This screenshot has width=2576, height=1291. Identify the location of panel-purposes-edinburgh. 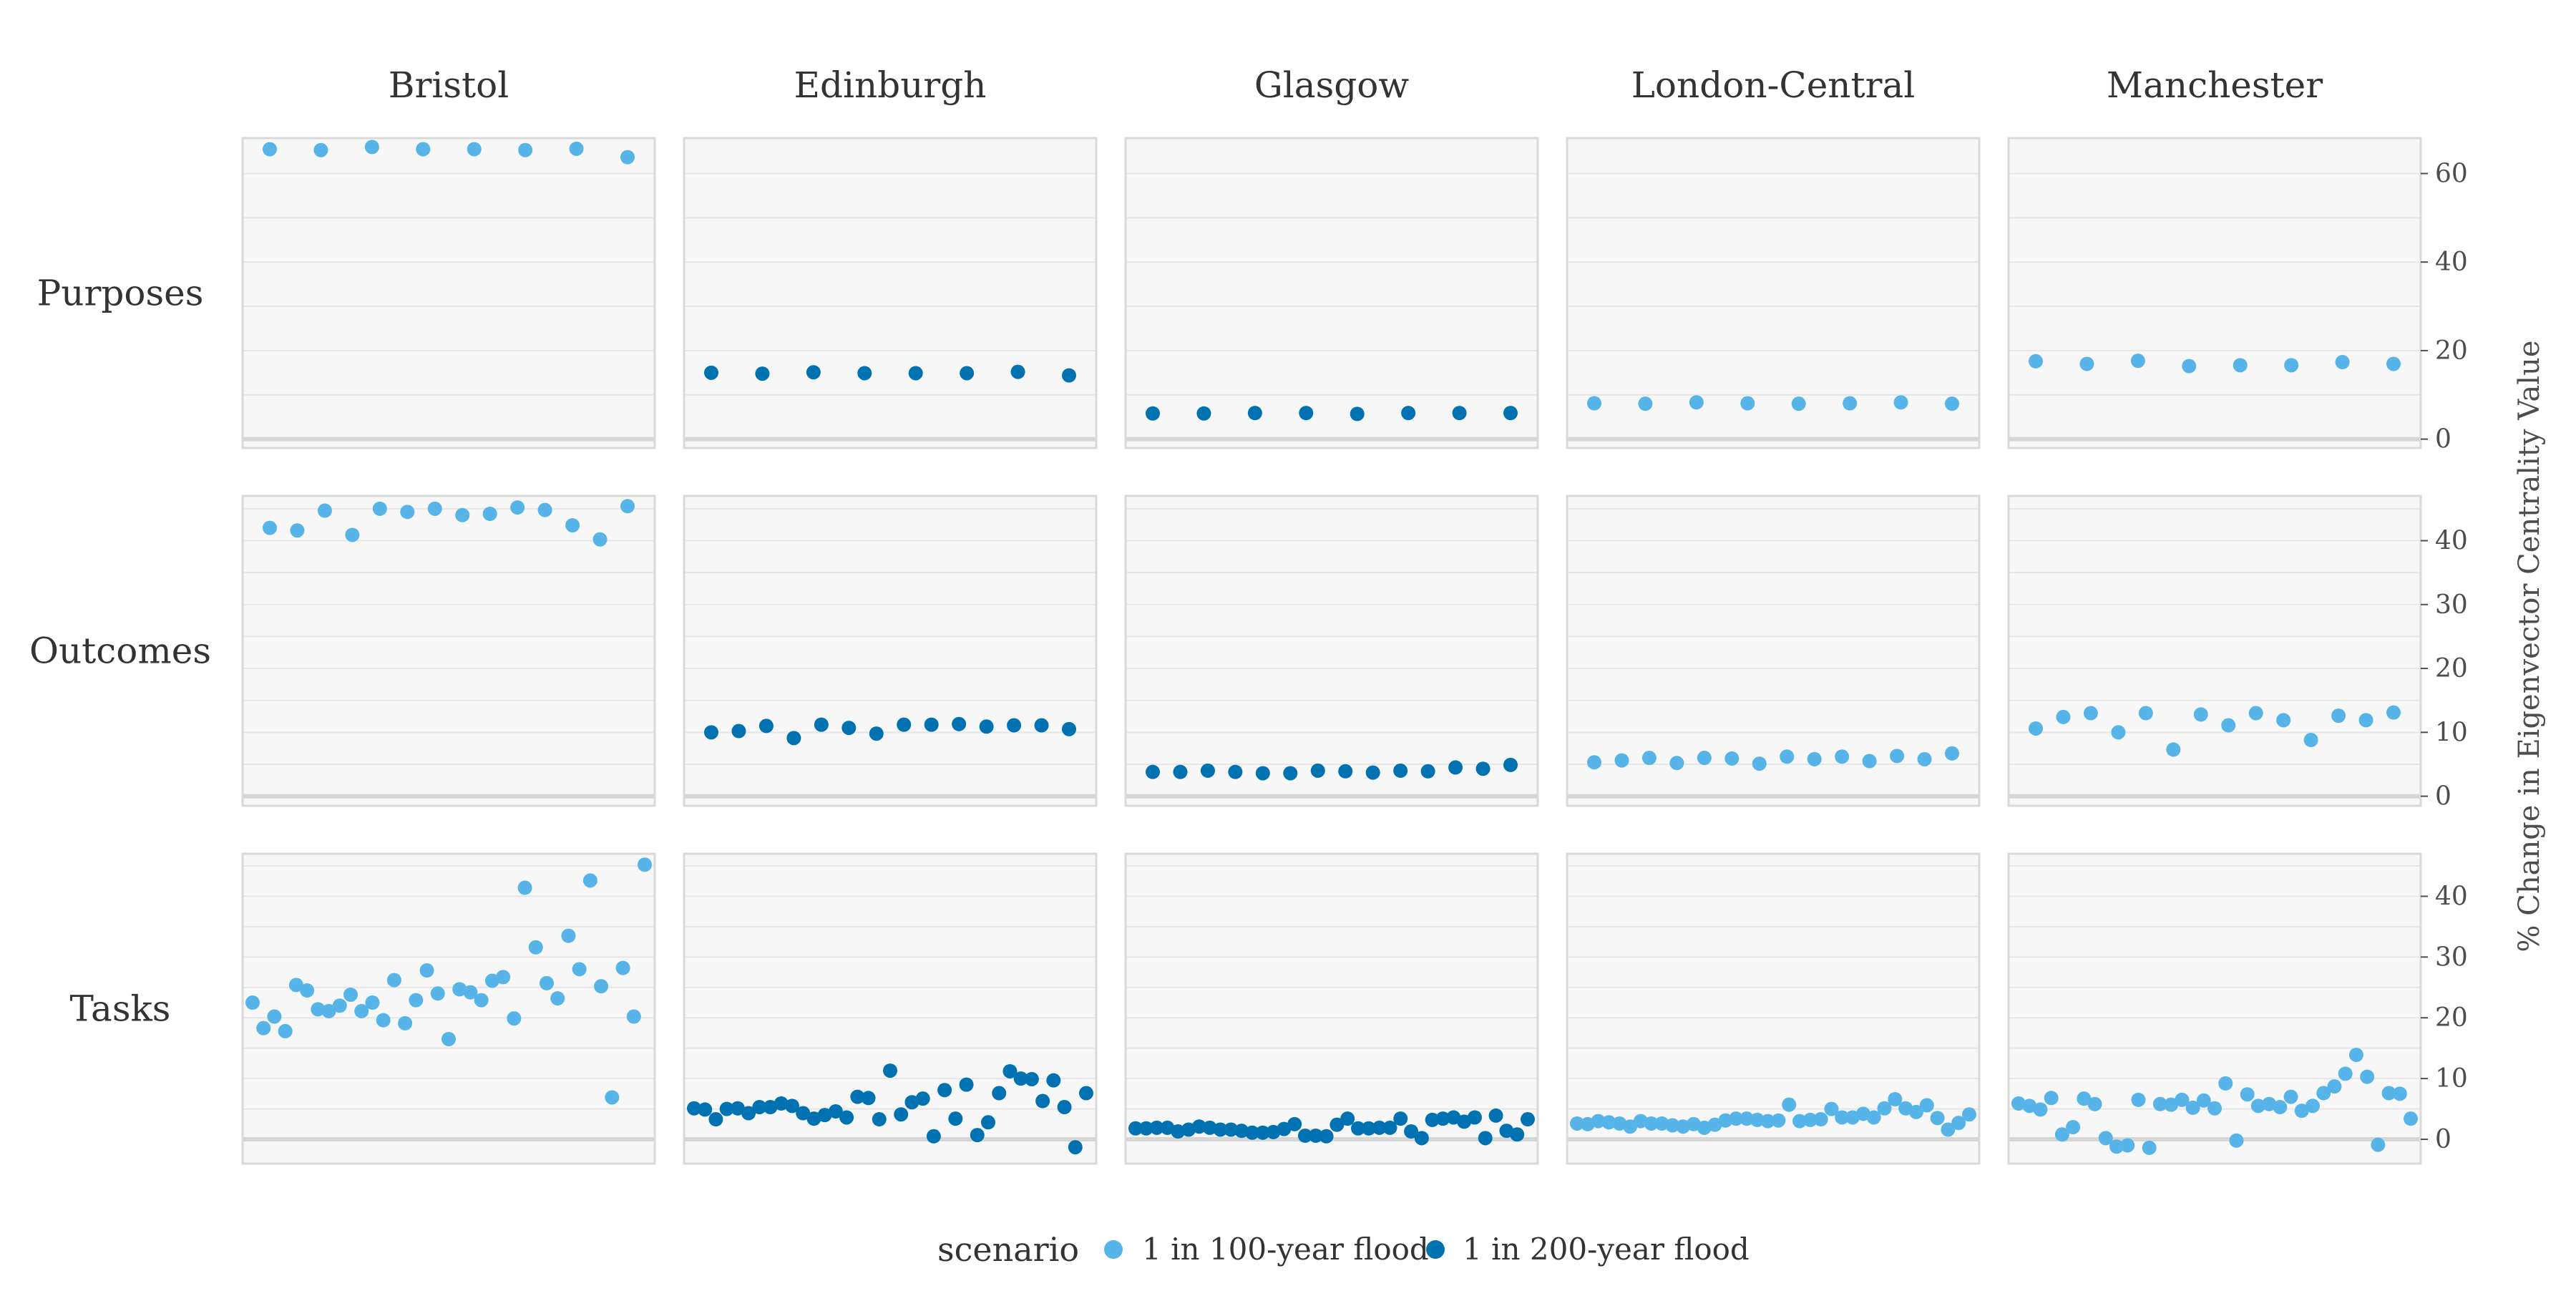
(890, 293).